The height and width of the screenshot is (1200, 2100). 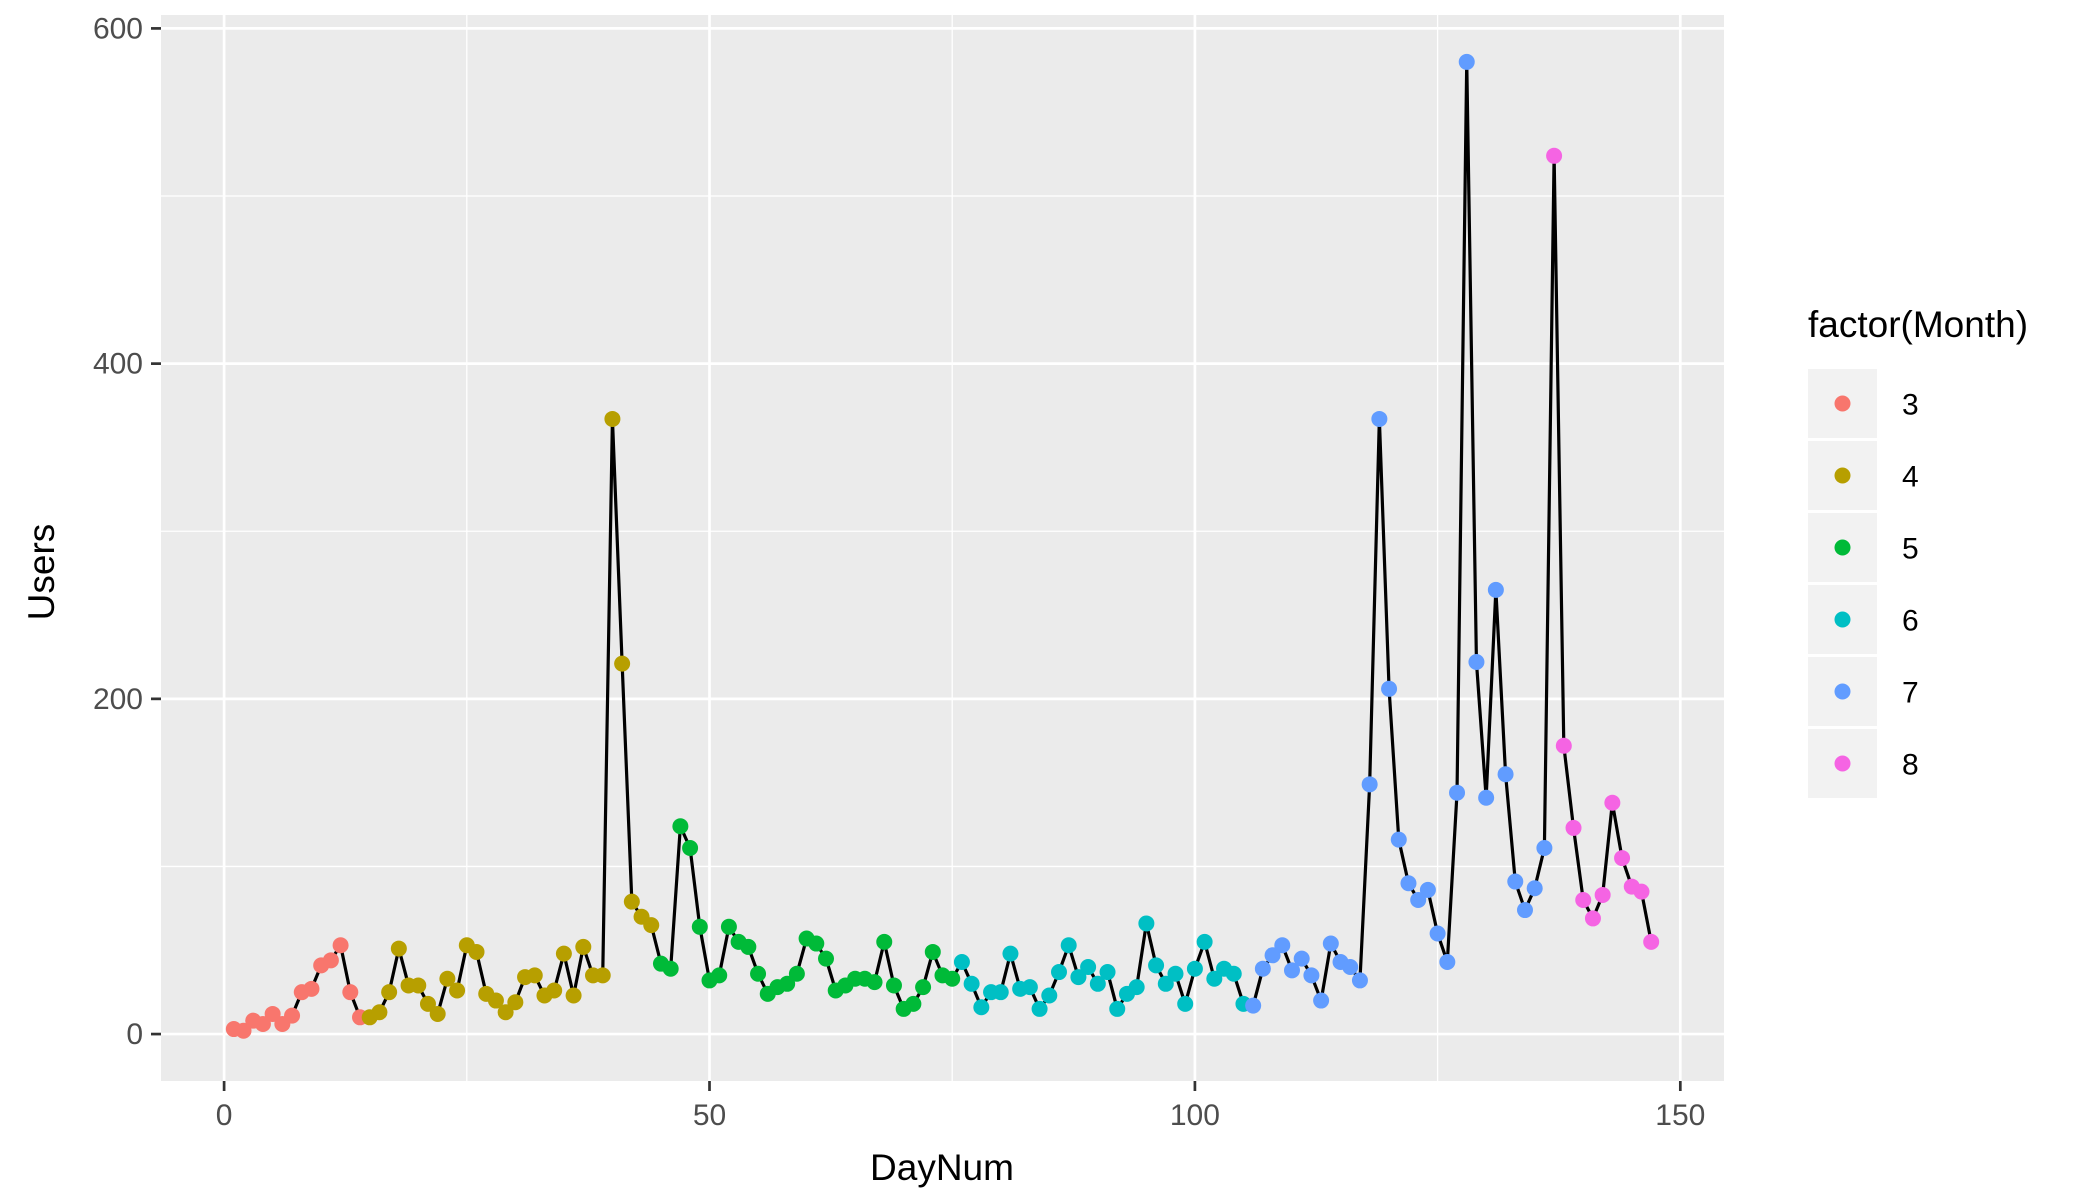 What do you see at coordinates (1918, 324) in the screenshot?
I see `legend-title: factor(Month)` at bounding box center [1918, 324].